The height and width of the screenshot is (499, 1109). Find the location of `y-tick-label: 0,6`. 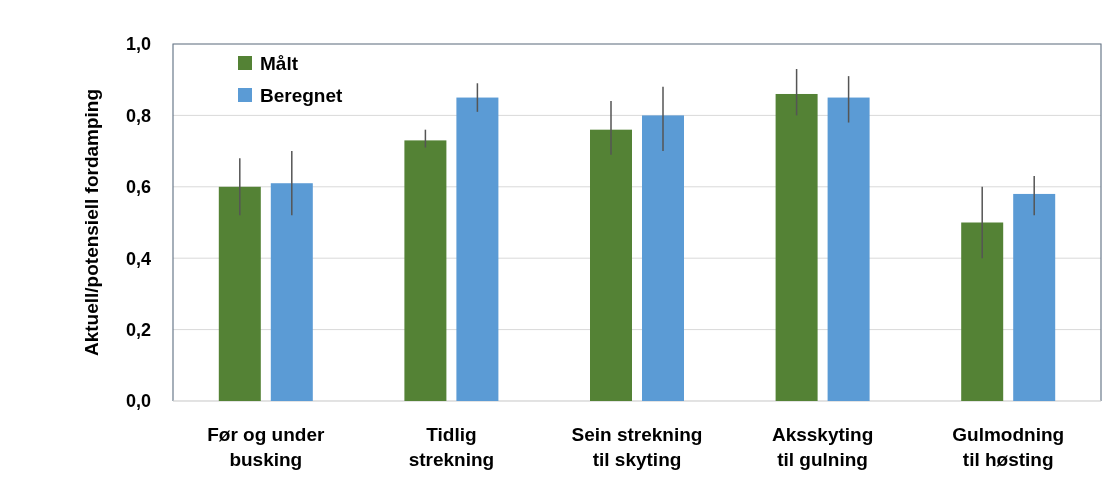

y-tick-label: 0,6 is located at coordinates (138, 187).